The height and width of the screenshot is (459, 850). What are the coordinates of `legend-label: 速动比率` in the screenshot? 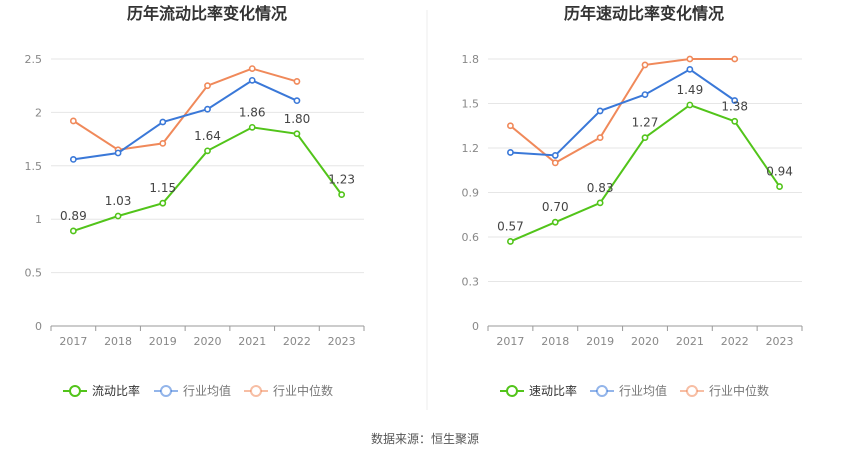 It's located at (553, 390).